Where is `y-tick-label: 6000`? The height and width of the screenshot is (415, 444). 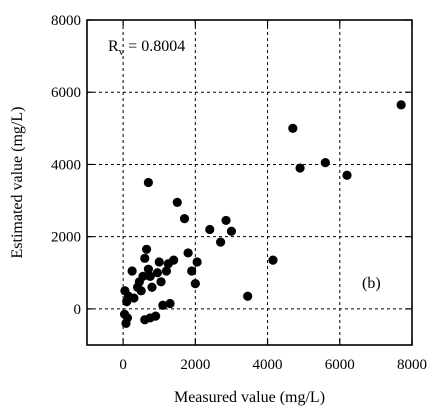
y-tick-label: 6000 is located at coordinates (66, 93).